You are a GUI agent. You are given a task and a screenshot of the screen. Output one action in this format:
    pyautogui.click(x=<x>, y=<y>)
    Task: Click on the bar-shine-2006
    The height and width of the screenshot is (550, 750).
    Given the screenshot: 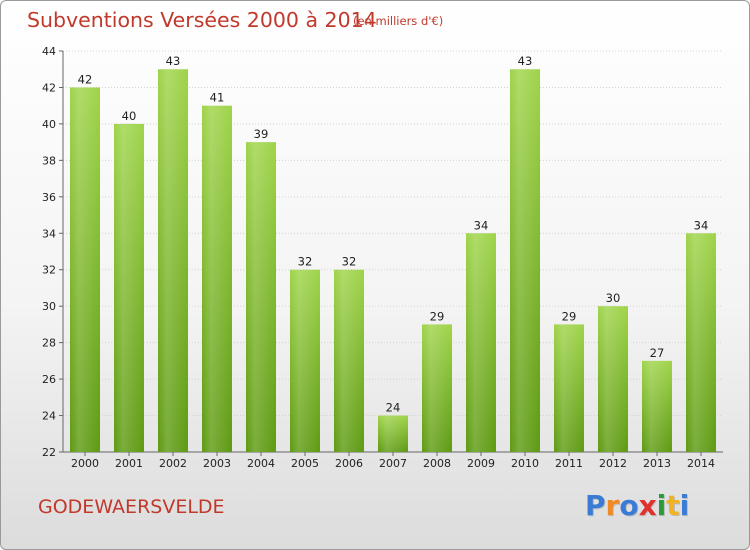 What is the action you would take?
    pyautogui.click(x=349, y=360)
    